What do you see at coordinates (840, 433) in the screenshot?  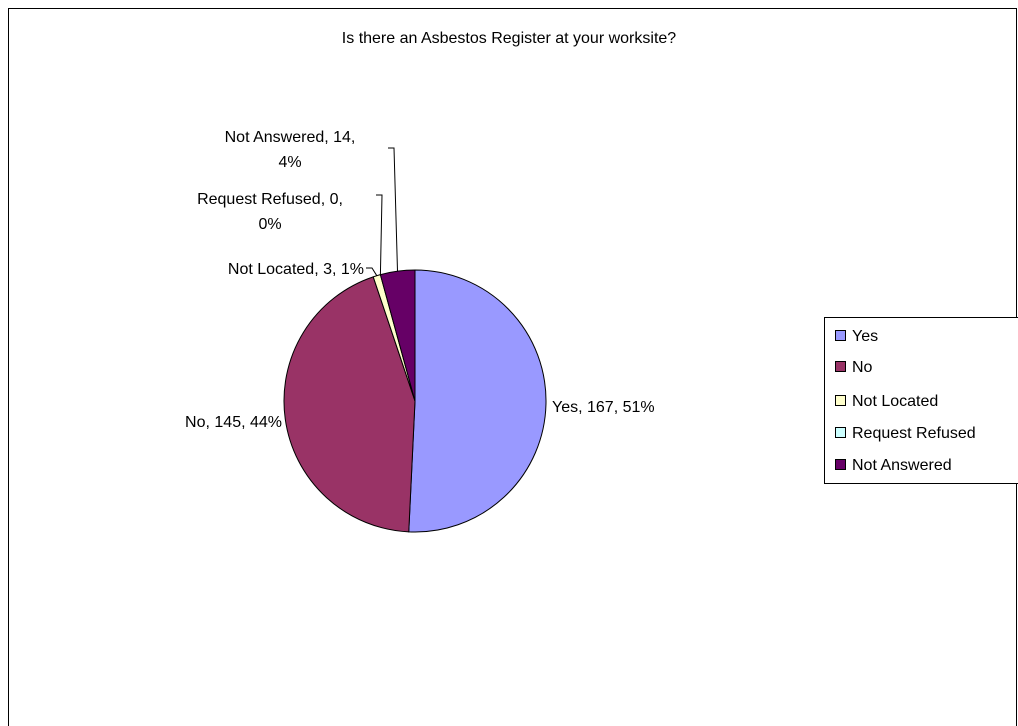 I see `legend-swatch-request-refused` at bounding box center [840, 433].